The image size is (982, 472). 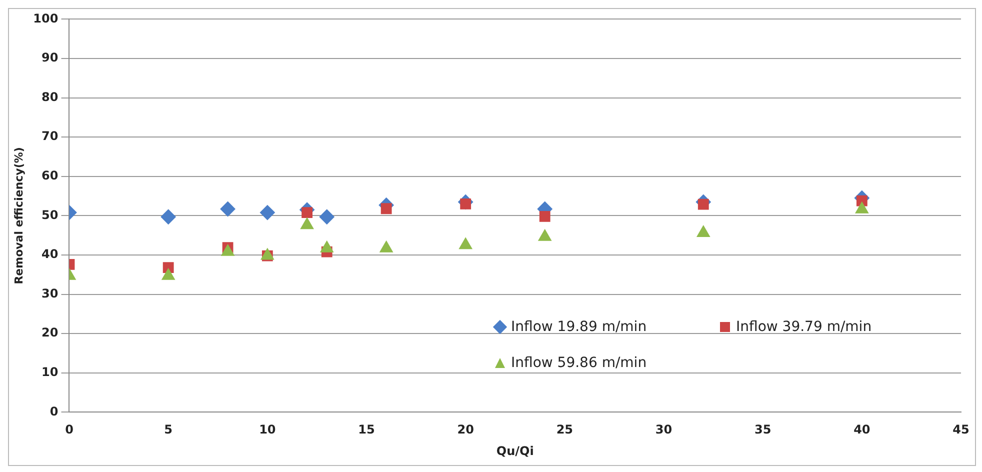 What do you see at coordinates (50, 215) in the screenshot?
I see `y-tick-label: 50` at bounding box center [50, 215].